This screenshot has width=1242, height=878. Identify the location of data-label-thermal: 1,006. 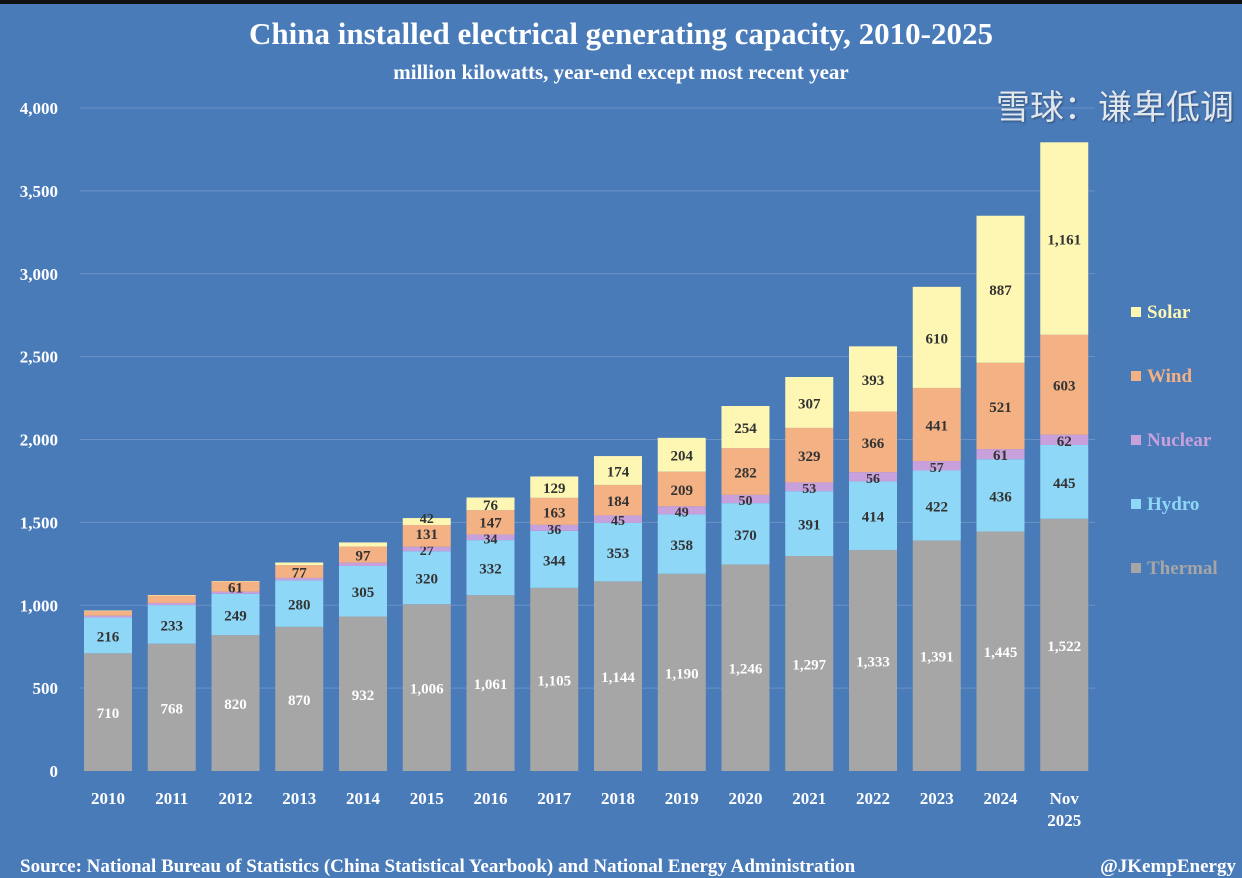
(427, 690).